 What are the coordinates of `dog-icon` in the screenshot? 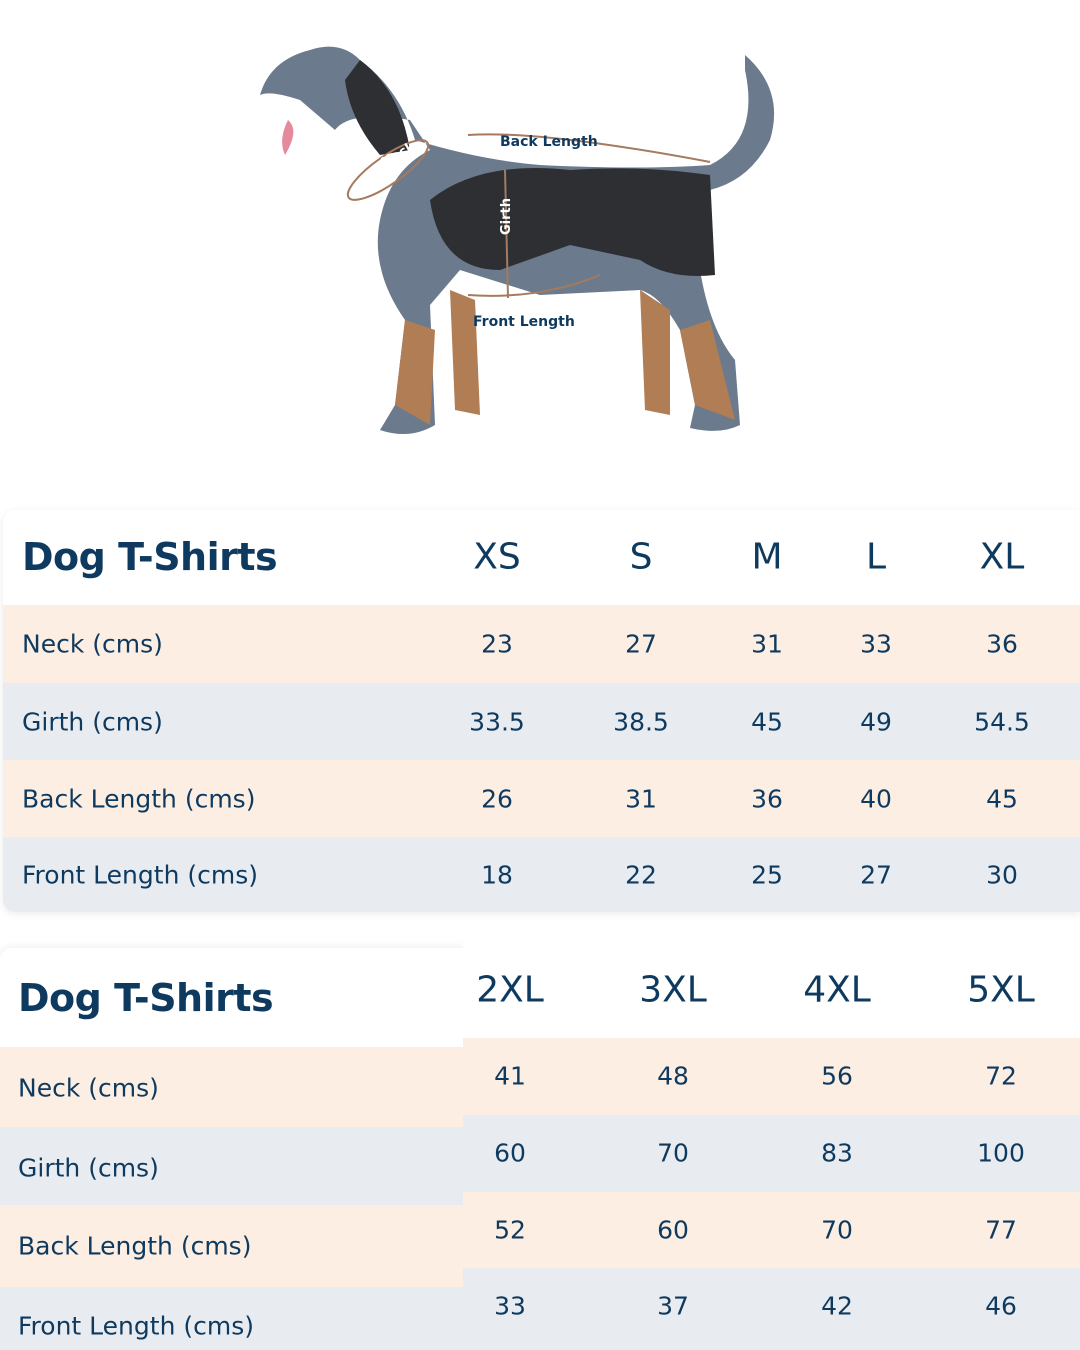 It's located at (517, 240).